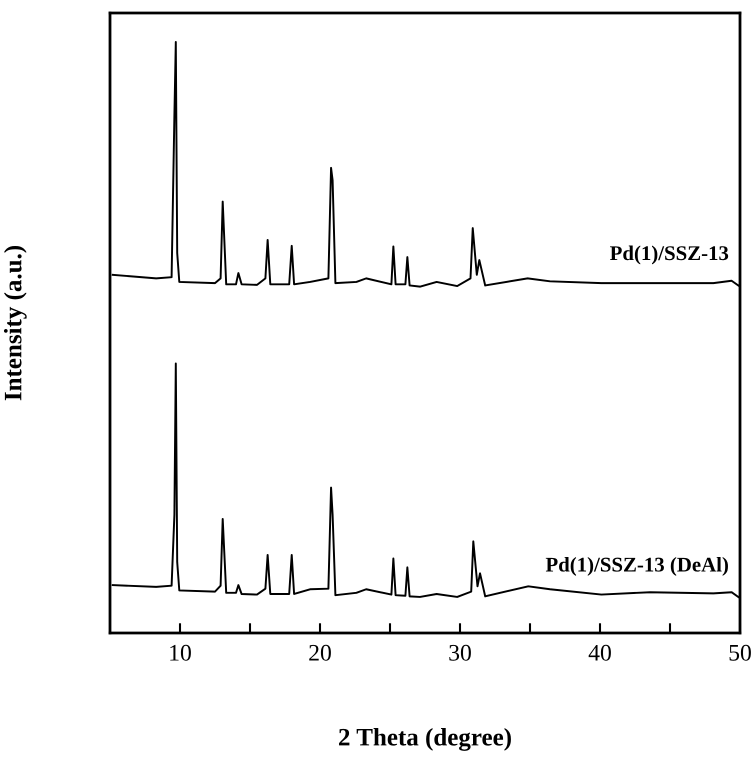  What do you see at coordinates (460, 652) in the screenshot?
I see `x-tick-label: 30` at bounding box center [460, 652].